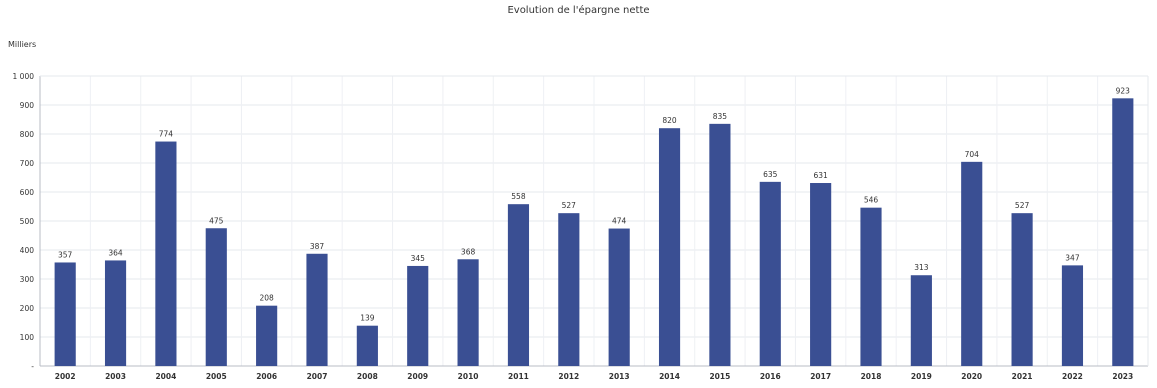 The width and height of the screenshot is (1157, 388). Describe the element at coordinates (266, 298) in the screenshot. I see `data-label: 208` at that location.